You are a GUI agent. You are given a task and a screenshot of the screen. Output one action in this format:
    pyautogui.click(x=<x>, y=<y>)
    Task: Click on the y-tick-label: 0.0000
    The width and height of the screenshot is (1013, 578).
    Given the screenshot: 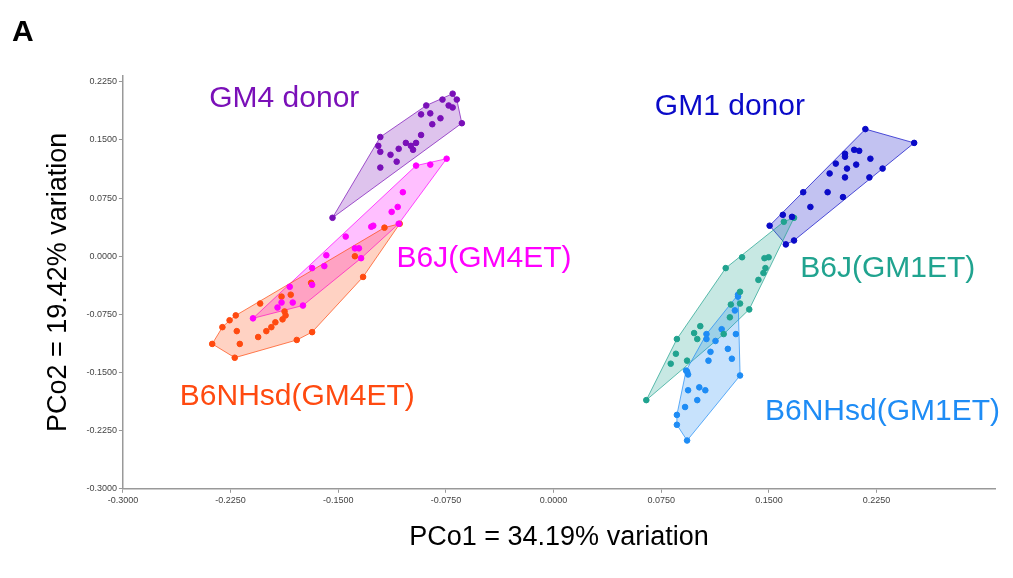 What is the action you would take?
    pyautogui.click(x=103, y=255)
    